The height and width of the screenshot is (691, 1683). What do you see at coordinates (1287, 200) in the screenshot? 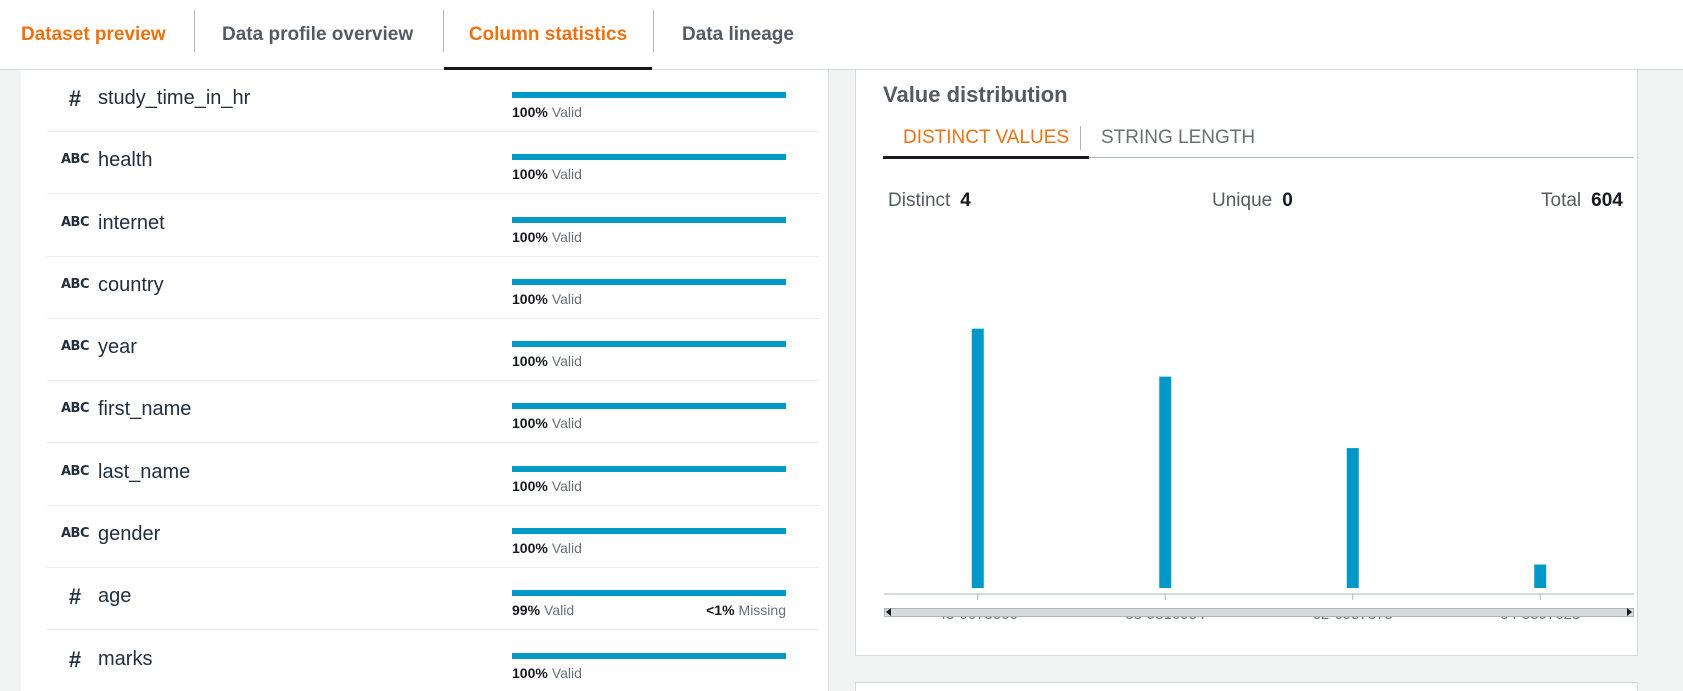
I see `unique-value: 0` at bounding box center [1287, 200].